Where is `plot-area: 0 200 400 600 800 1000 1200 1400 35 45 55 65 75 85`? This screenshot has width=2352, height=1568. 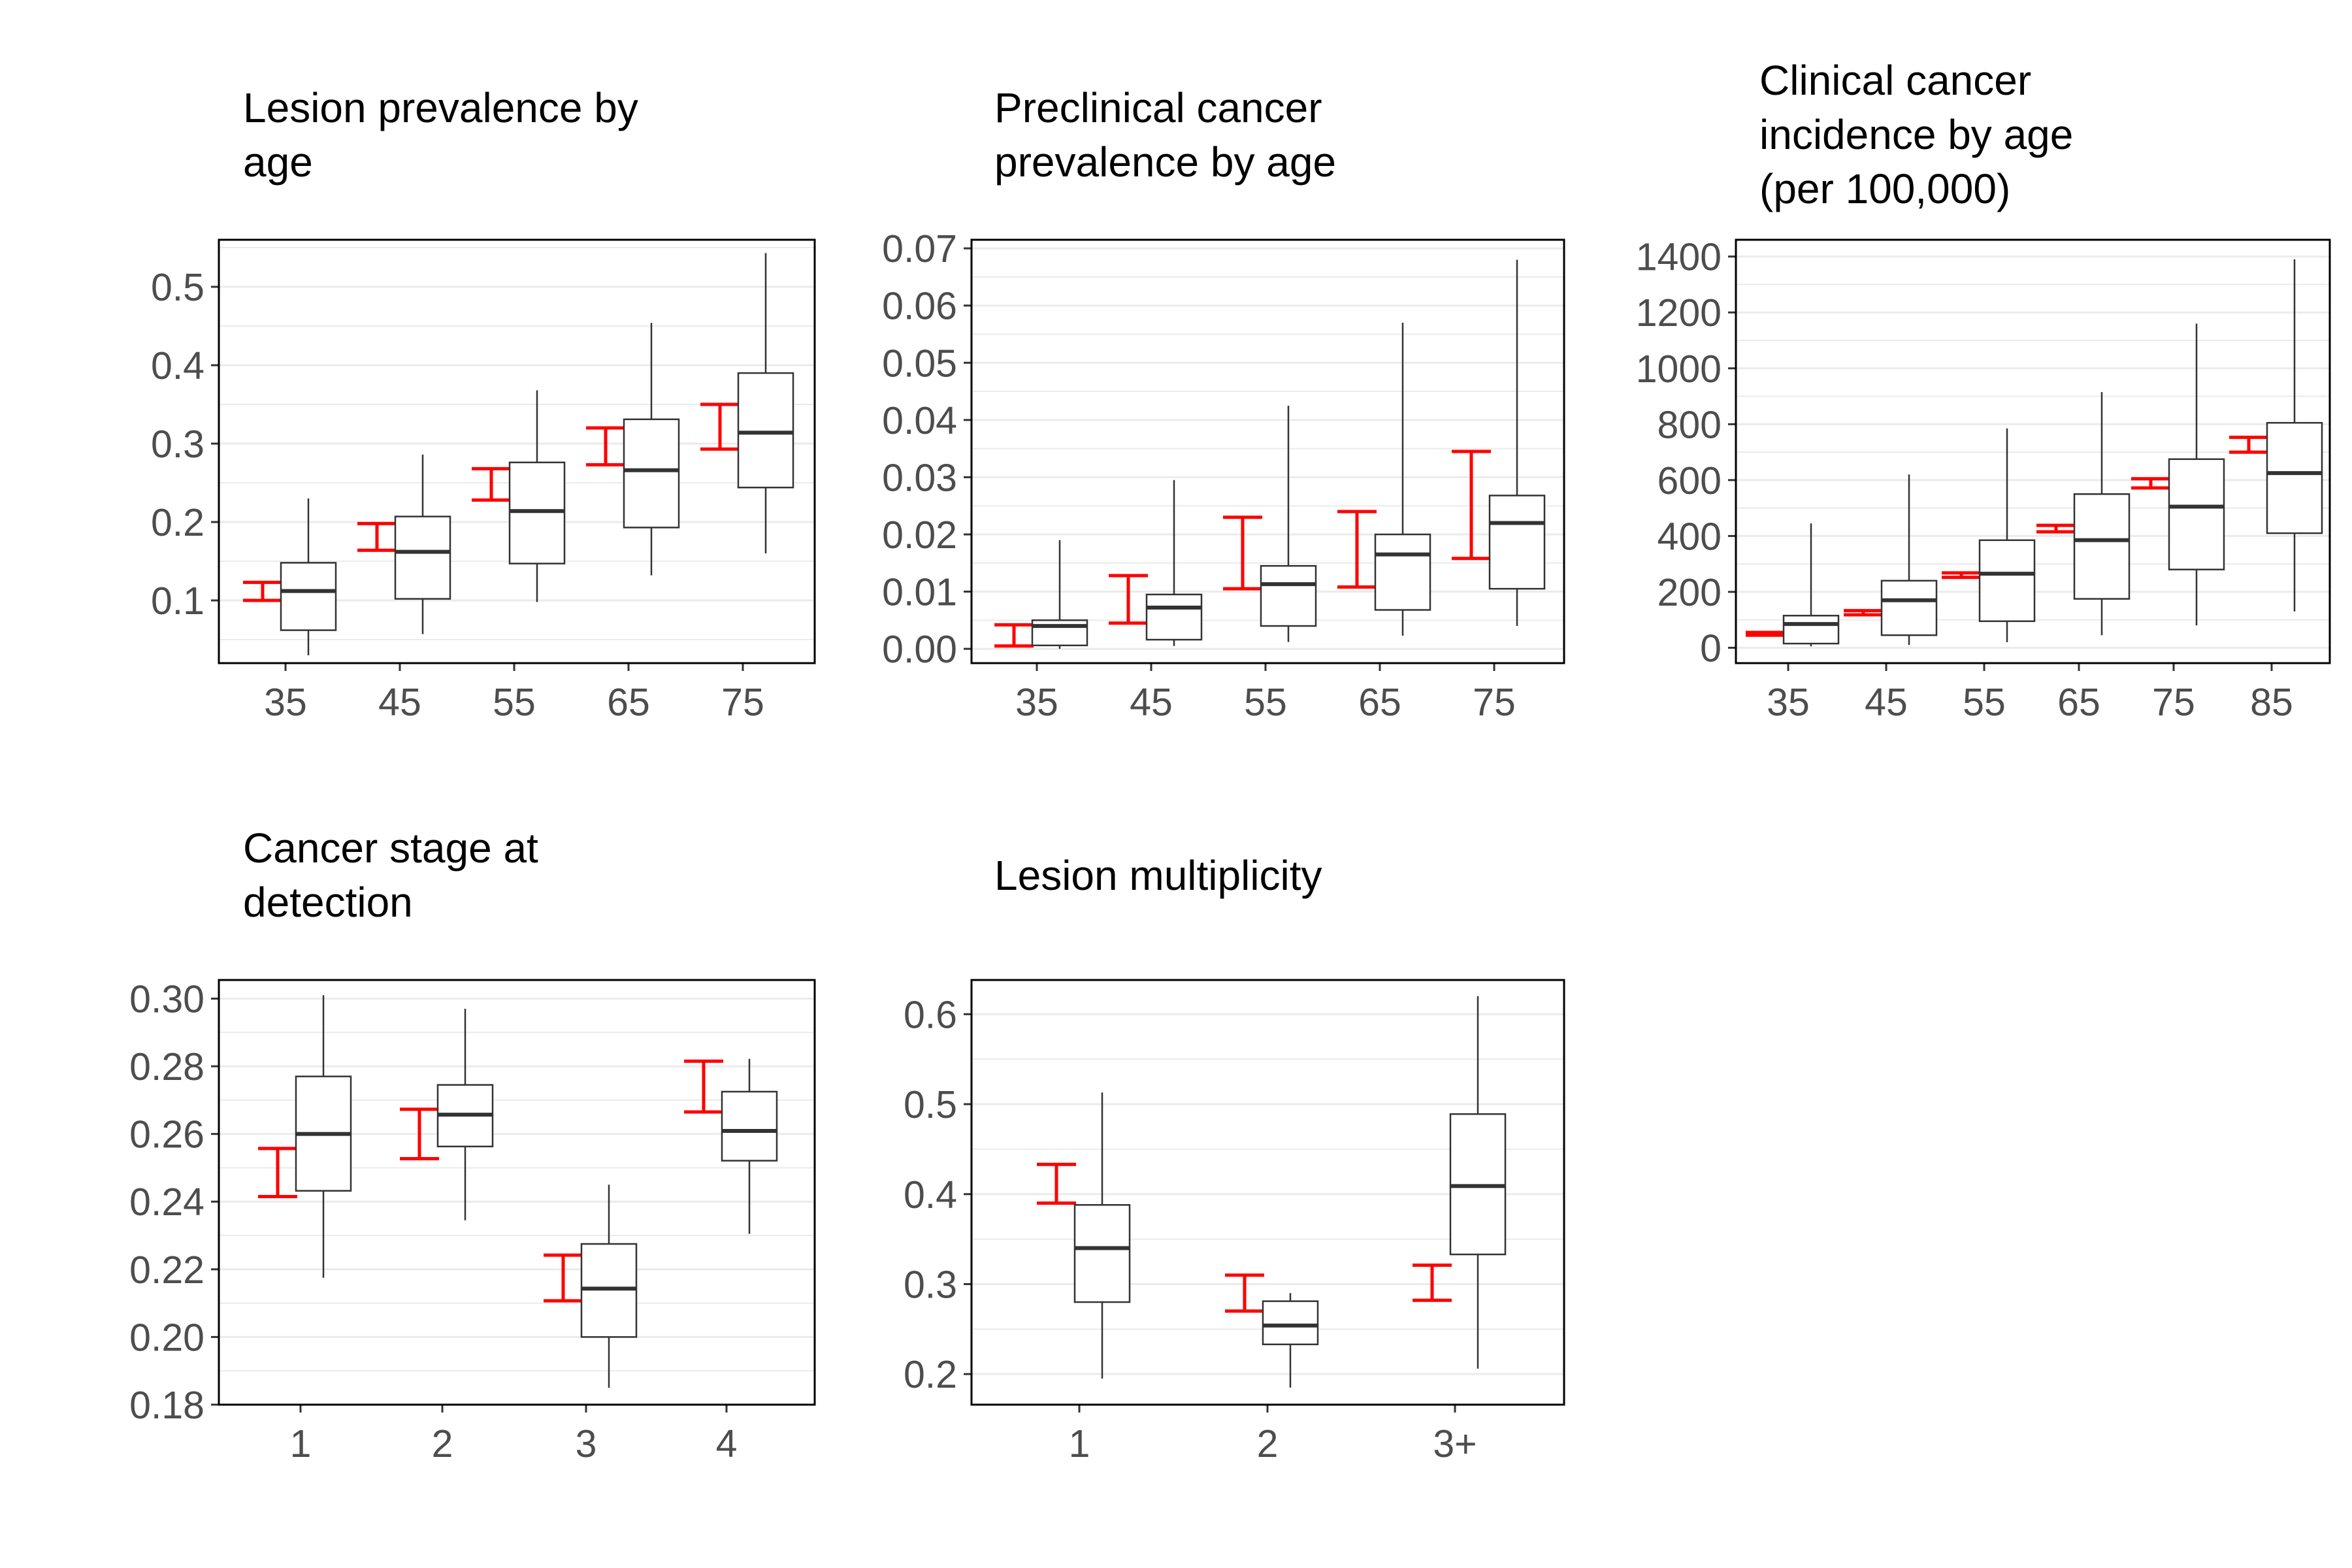 plot-area: 0 200 400 600 800 1000 1200 1400 35 45 55 65 75 85 is located at coordinates (1983, 480).